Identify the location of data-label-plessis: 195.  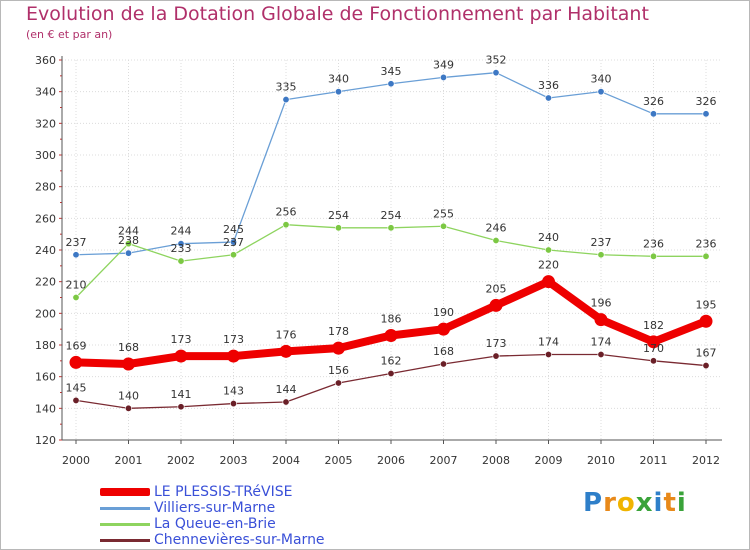
(706, 304).